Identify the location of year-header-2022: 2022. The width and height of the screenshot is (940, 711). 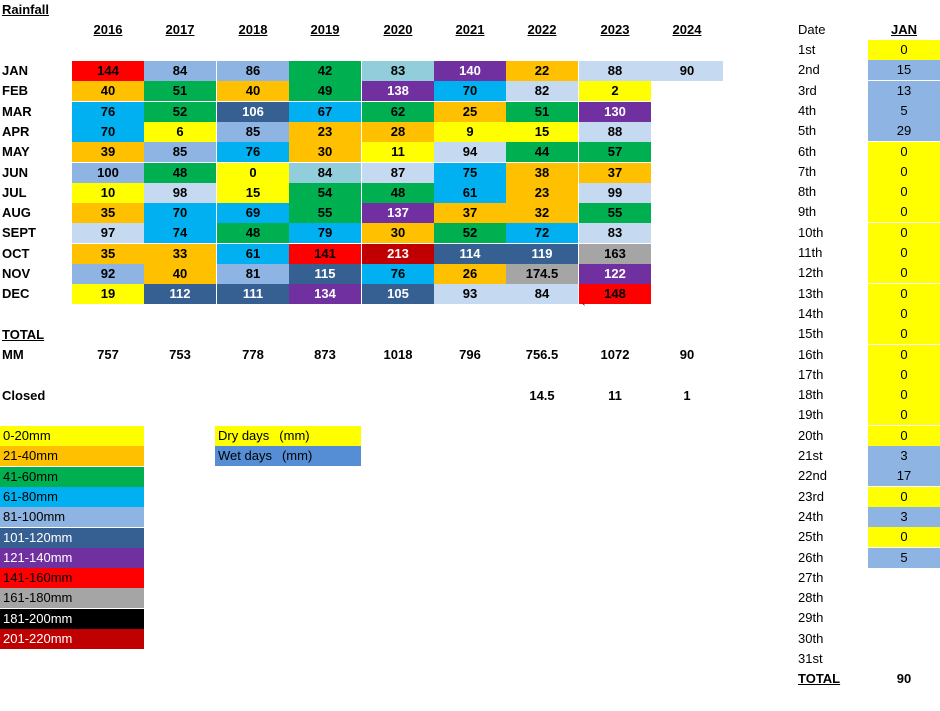
(542, 29).